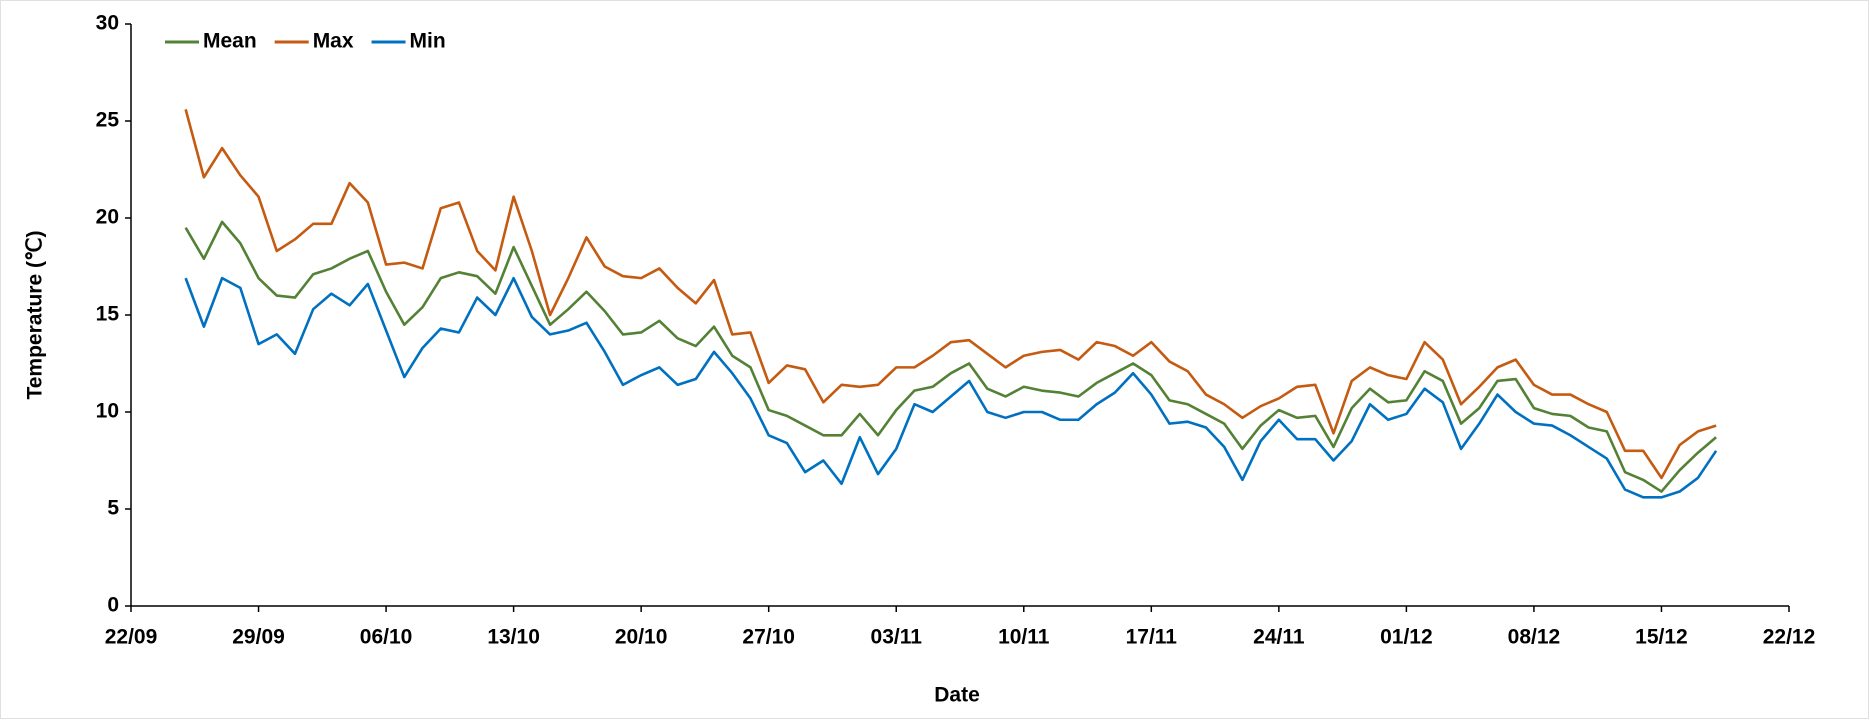 Image resolution: width=1870 pixels, height=720 pixels. What do you see at coordinates (107, 411) in the screenshot?
I see `y-tick-label: 10` at bounding box center [107, 411].